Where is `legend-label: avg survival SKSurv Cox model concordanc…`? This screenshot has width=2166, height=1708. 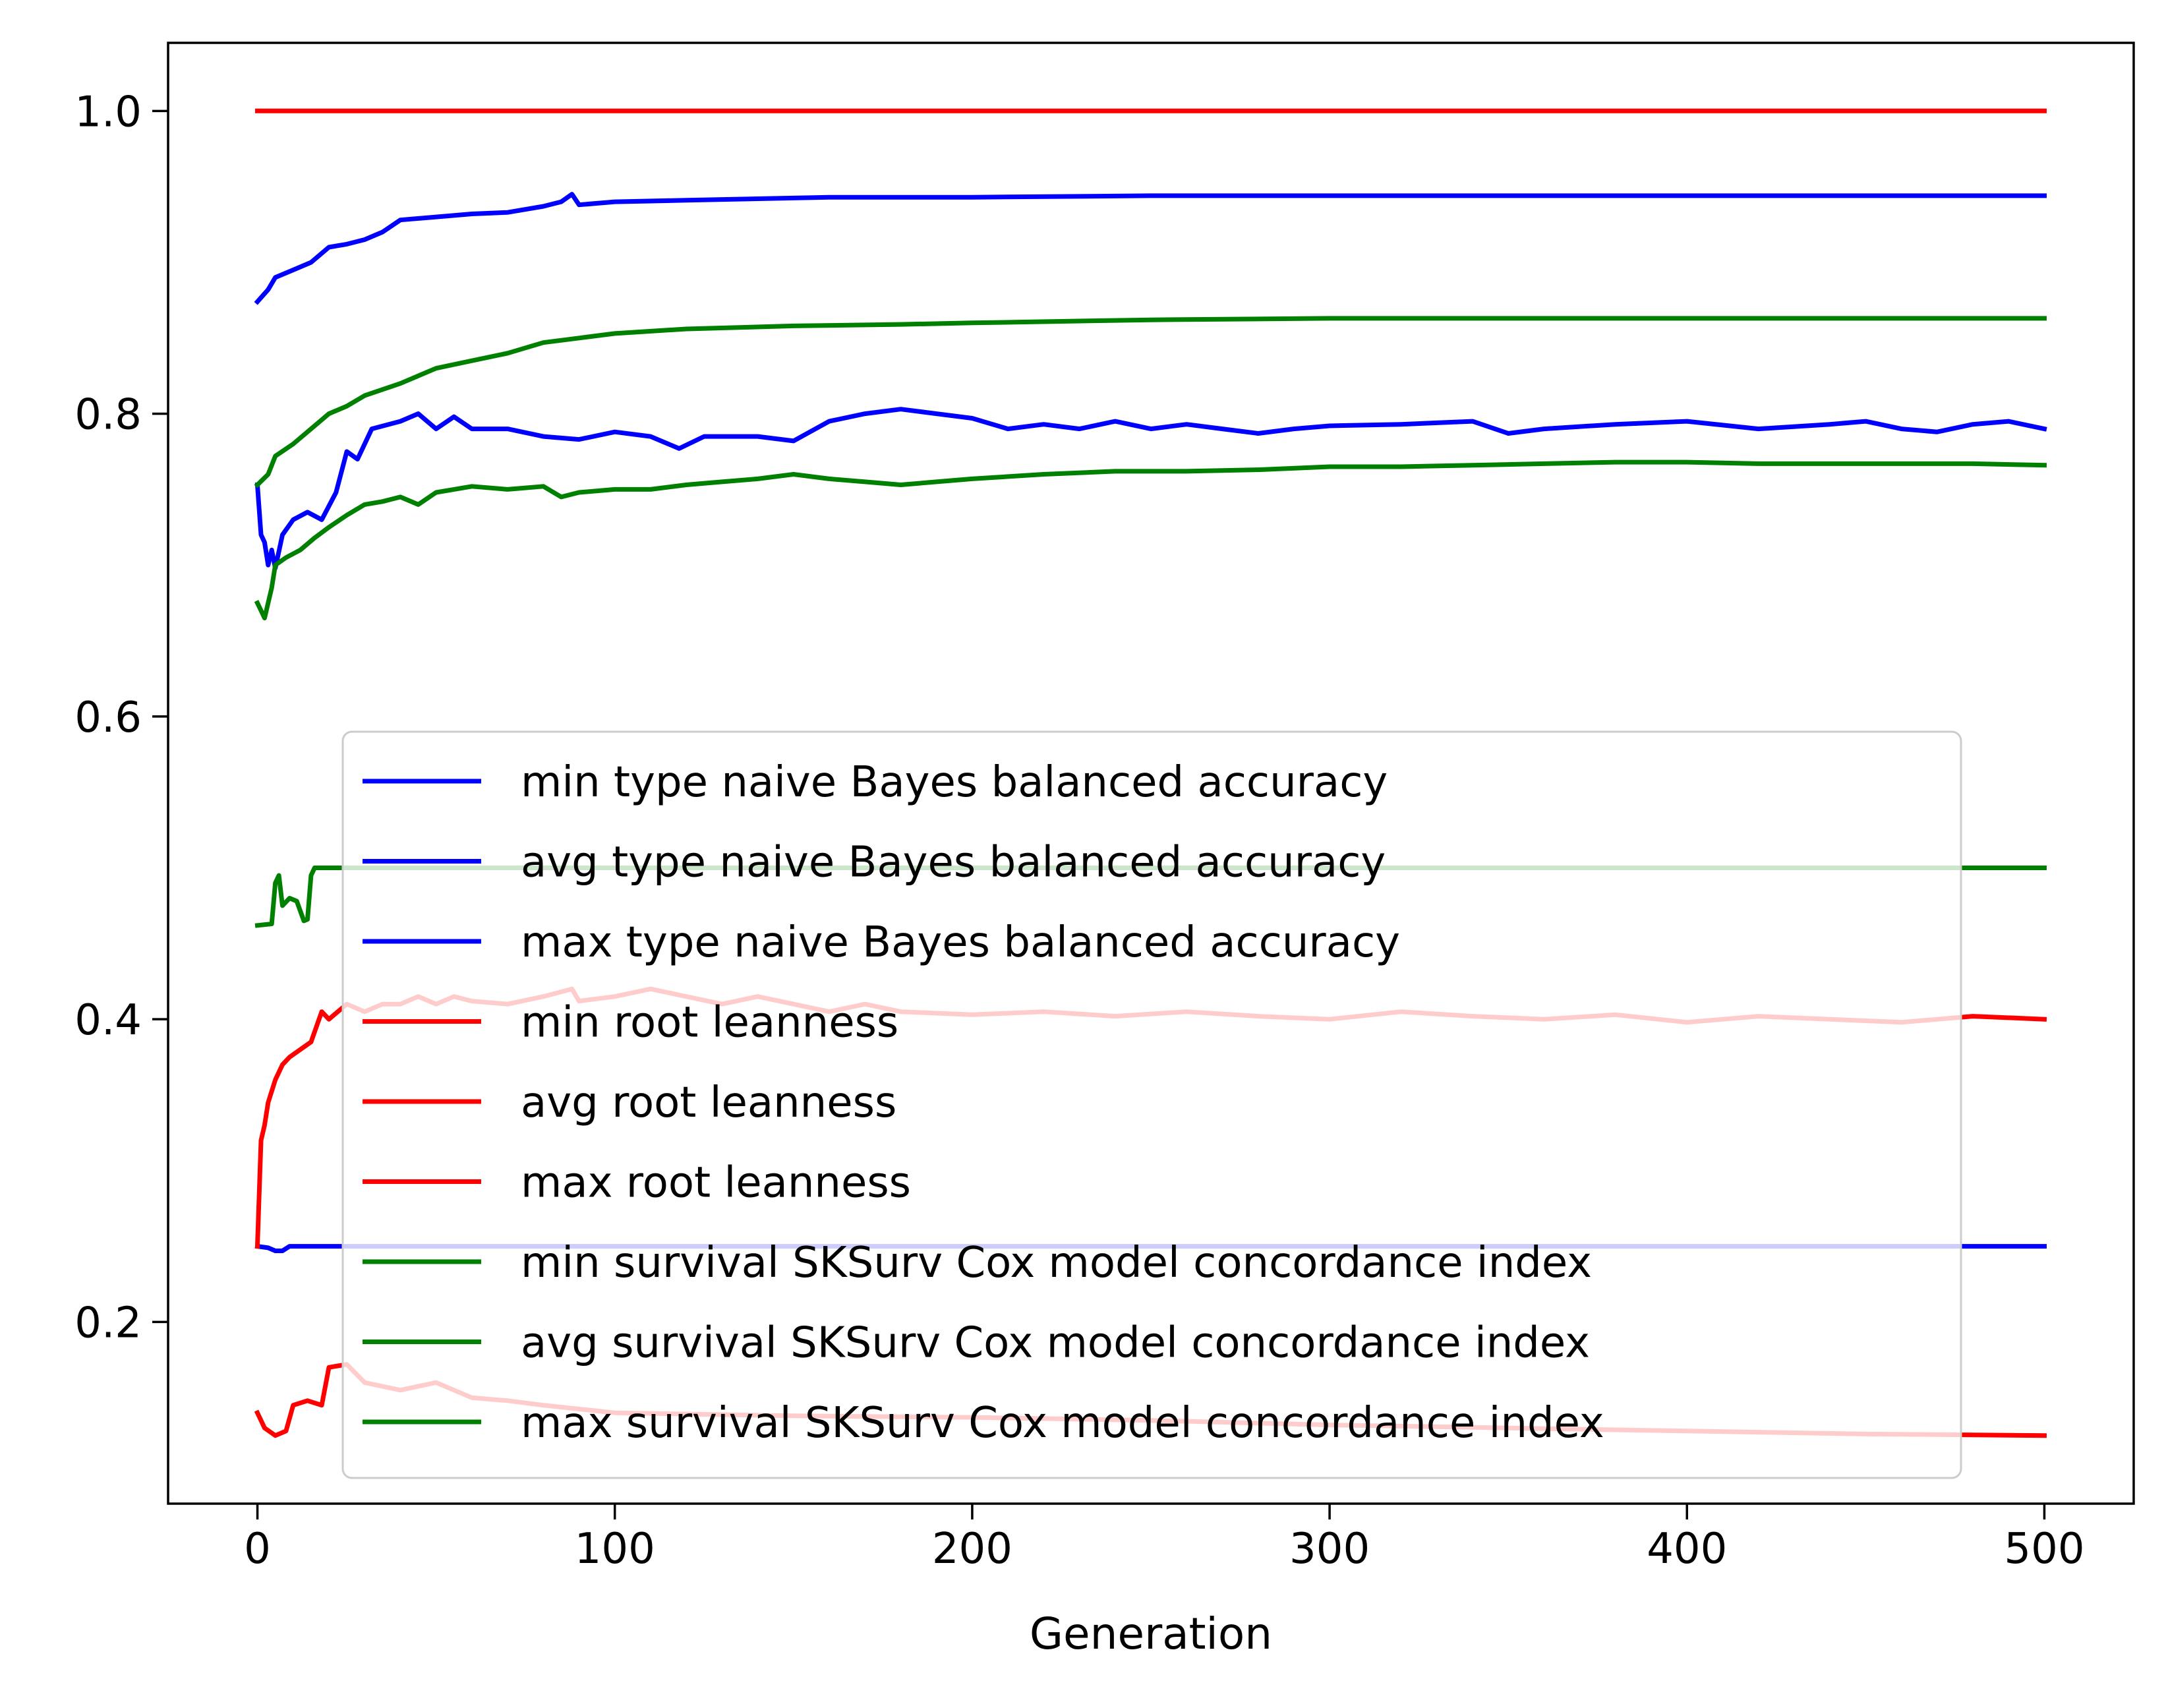
legend-label: avg survival SKSurv Cox model concordanc… is located at coordinates (1055, 1343).